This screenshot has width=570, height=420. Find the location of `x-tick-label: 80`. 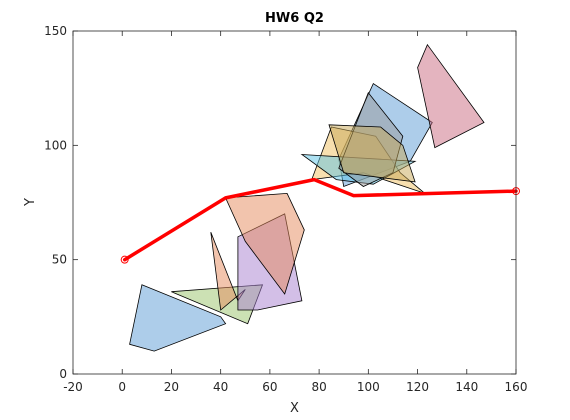

x-tick-label: 80 is located at coordinates (318, 387).